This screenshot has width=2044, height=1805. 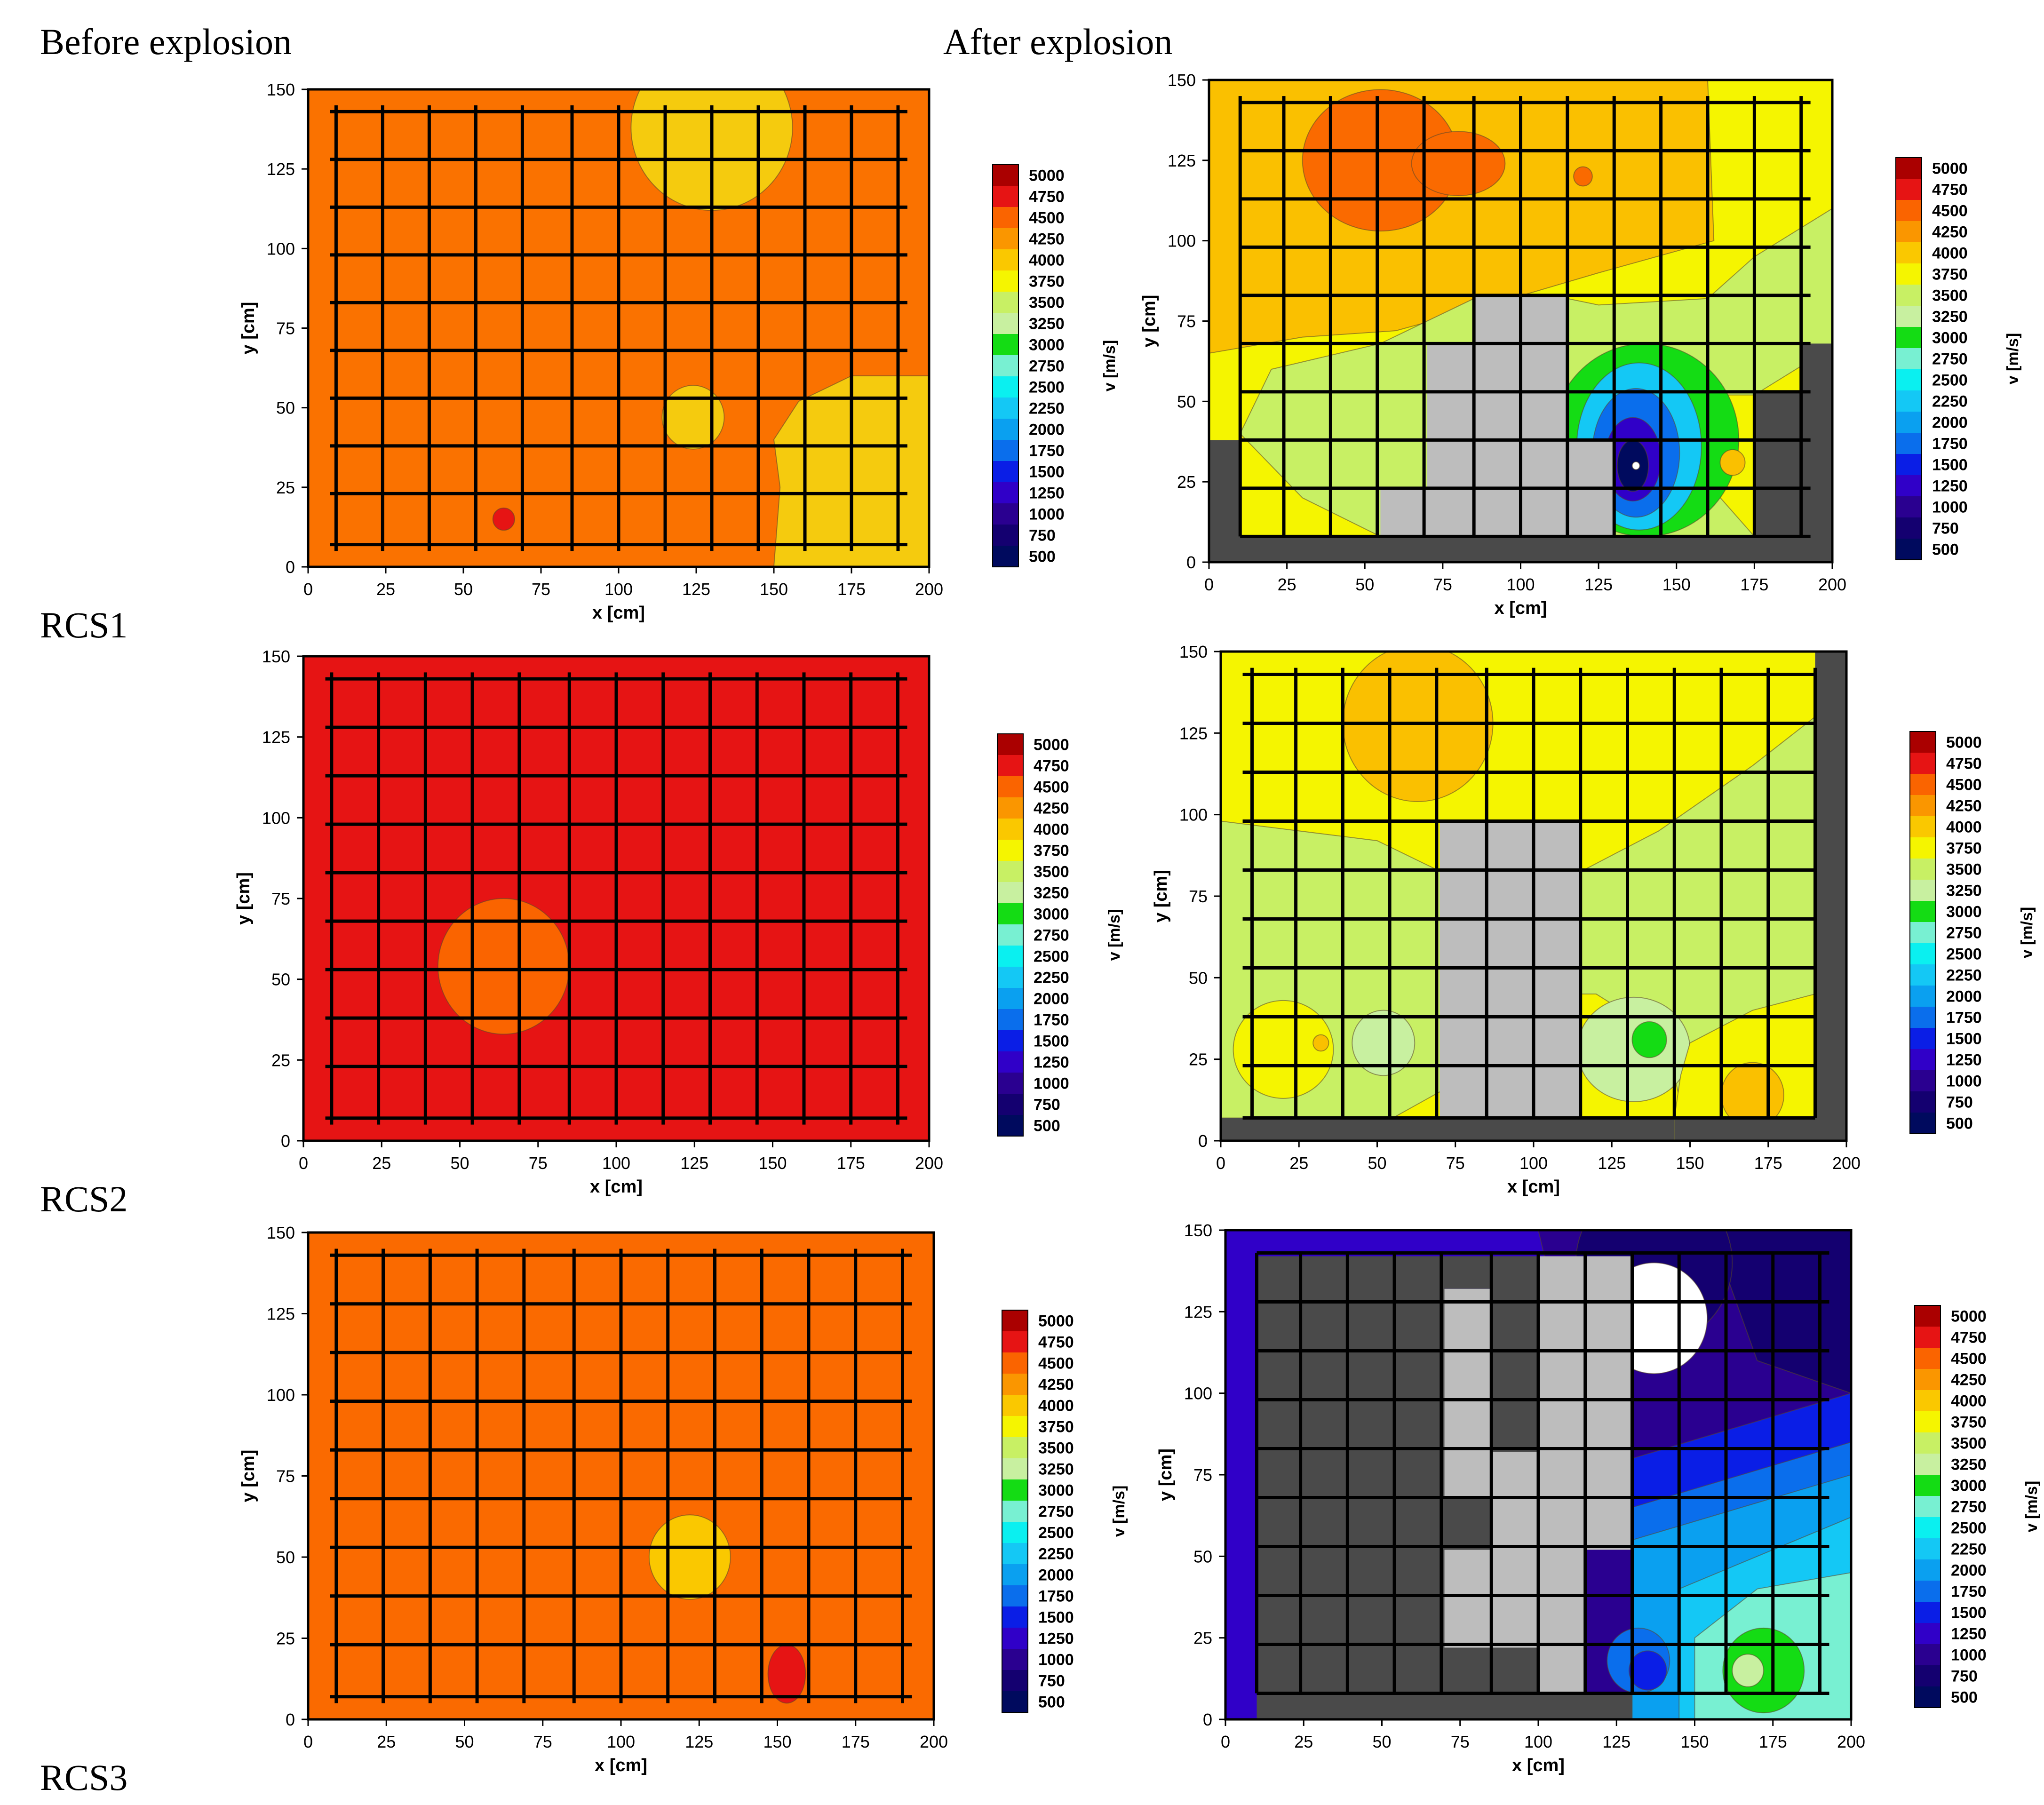 What do you see at coordinates (1047, 409) in the screenshot?
I see `colorbar-level-label: 2250` at bounding box center [1047, 409].